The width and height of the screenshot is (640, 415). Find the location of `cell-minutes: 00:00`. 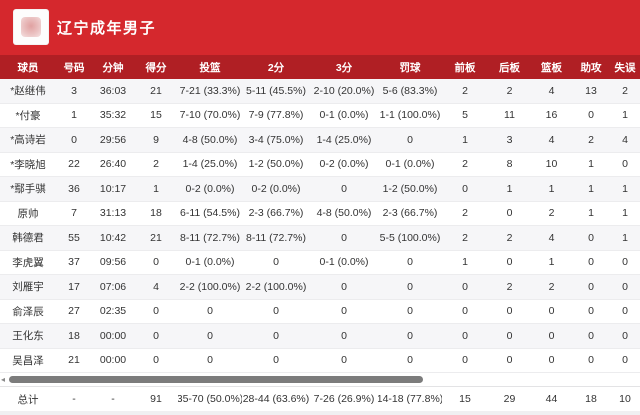

cell-minutes: 00:00 is located at coordinates (113, 335).